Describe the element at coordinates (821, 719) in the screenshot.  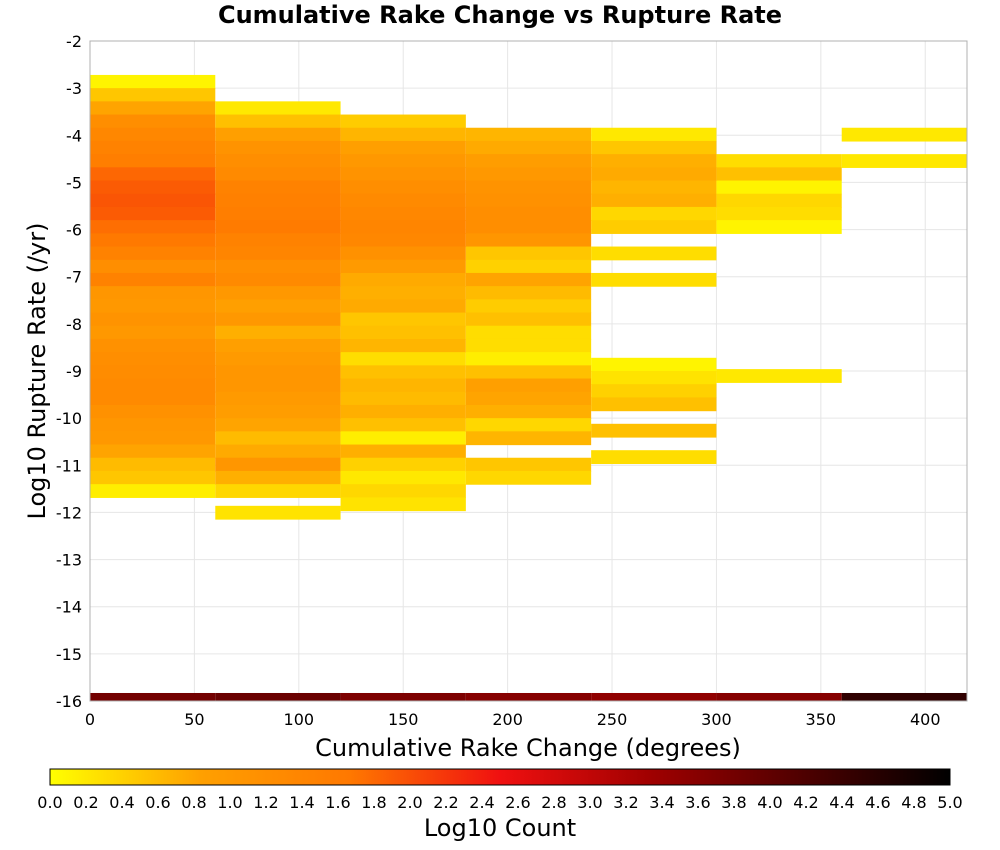
I see `x-tick-label: 350` at that location.